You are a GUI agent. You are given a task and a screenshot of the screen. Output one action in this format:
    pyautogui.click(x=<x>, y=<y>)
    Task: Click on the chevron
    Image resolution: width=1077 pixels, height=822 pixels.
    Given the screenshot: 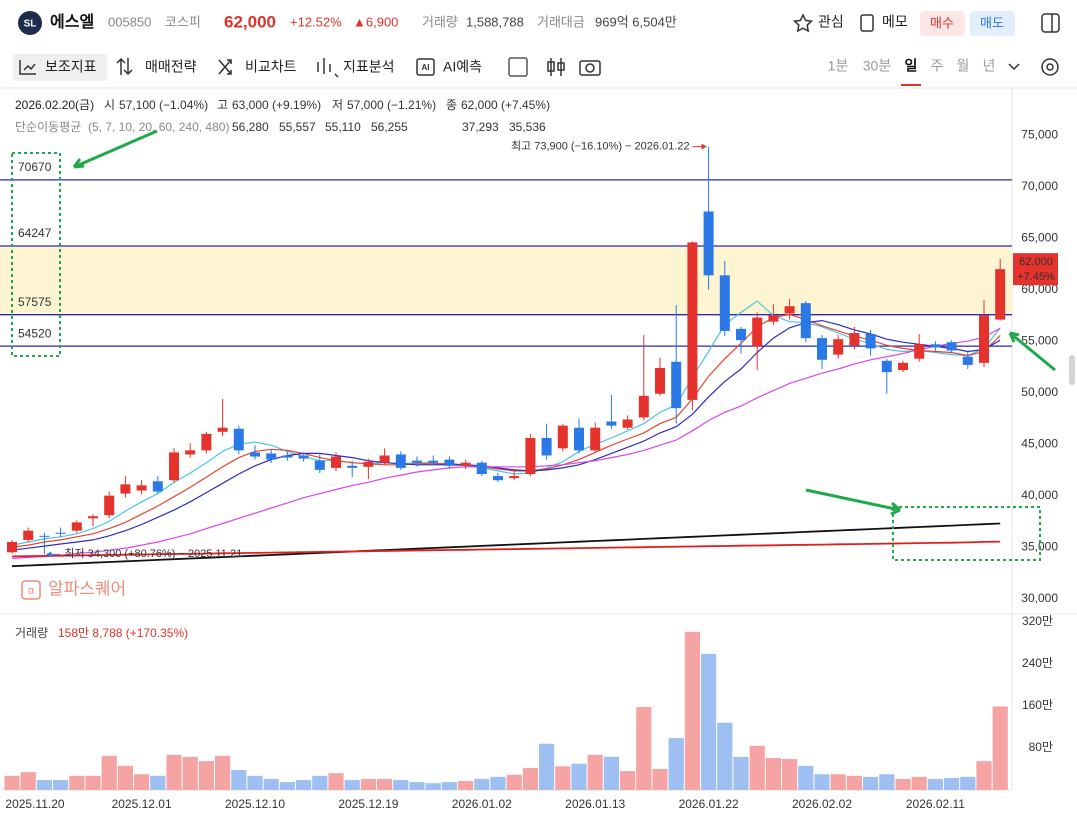 What is the action you would take?
    pyautogui.click(x=1014, y=67)
    